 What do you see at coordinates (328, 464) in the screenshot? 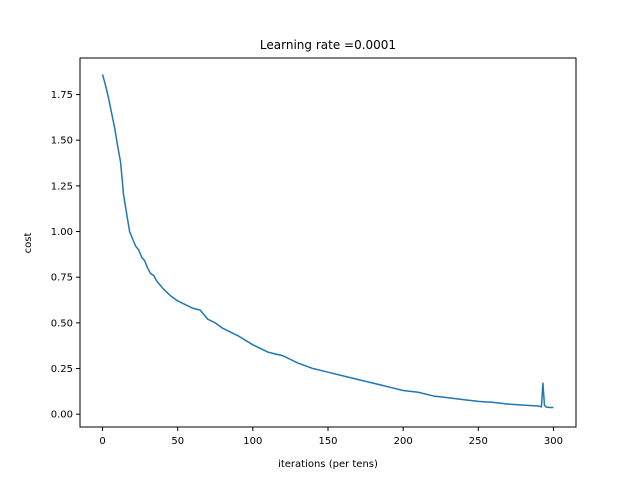
I see `x-axis-label: iterations (per tens)` at bounding box center [328, 464].